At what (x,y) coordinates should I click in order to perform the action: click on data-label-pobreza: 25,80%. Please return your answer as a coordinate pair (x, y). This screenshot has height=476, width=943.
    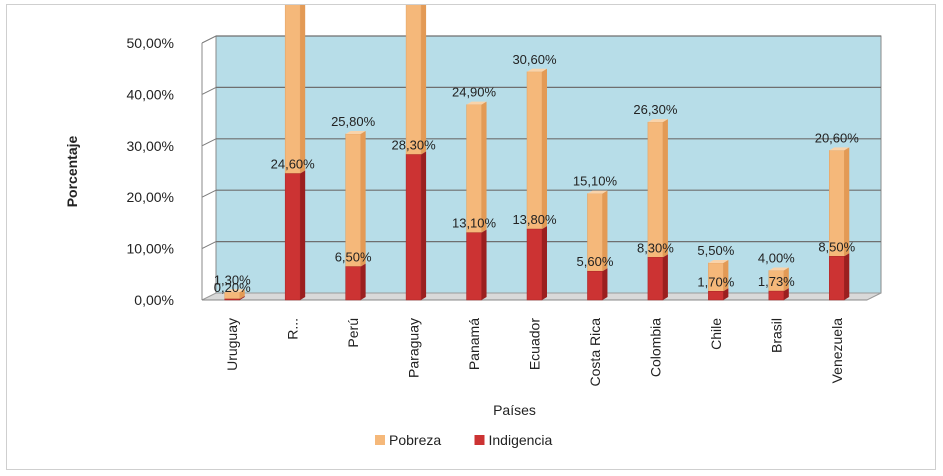
    Looking at the image, I should click on (353, 121).